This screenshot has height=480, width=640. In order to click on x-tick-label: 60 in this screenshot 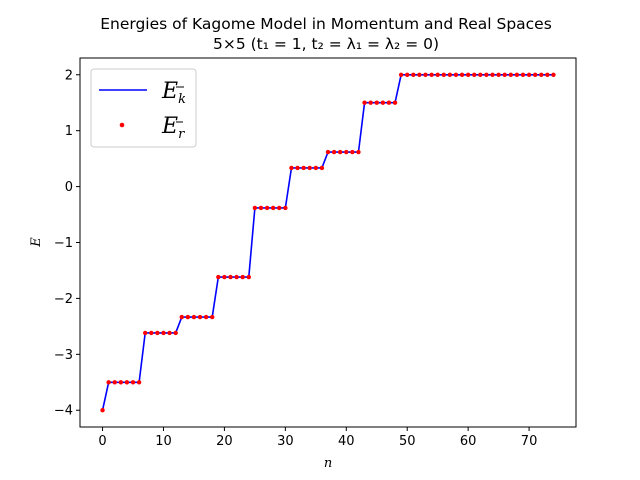, I will do `click(468, 441)`.